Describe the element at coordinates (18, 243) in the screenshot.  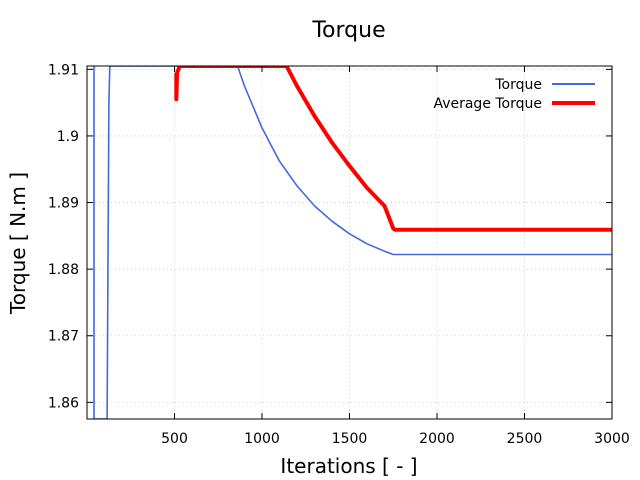
I see `y-axis-label: Torque [ N.m ]` at that location.